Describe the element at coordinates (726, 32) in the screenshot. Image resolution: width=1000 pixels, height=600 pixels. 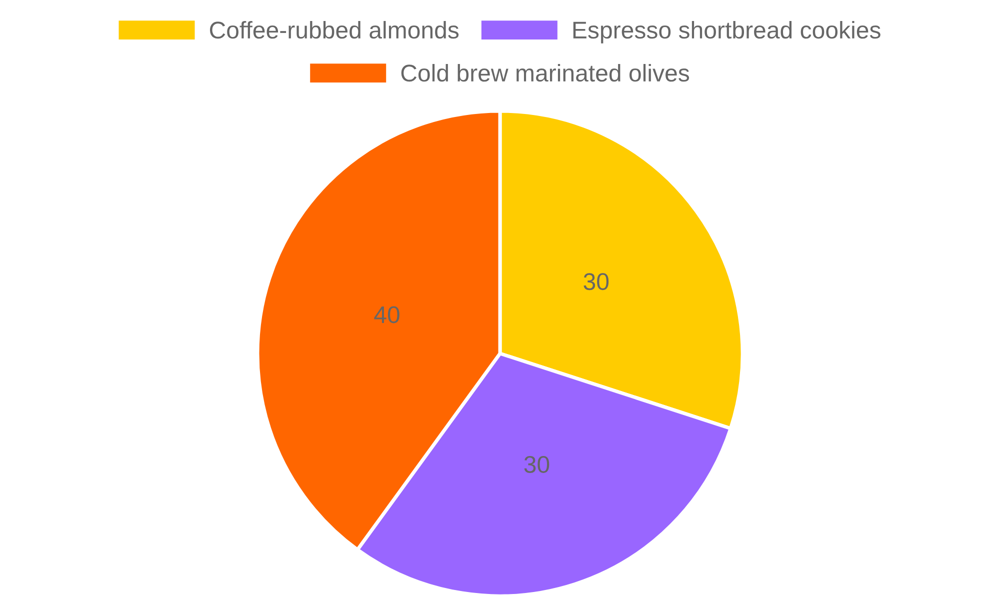
I see `legend-label: Espresso shortbread cookies` at that location.